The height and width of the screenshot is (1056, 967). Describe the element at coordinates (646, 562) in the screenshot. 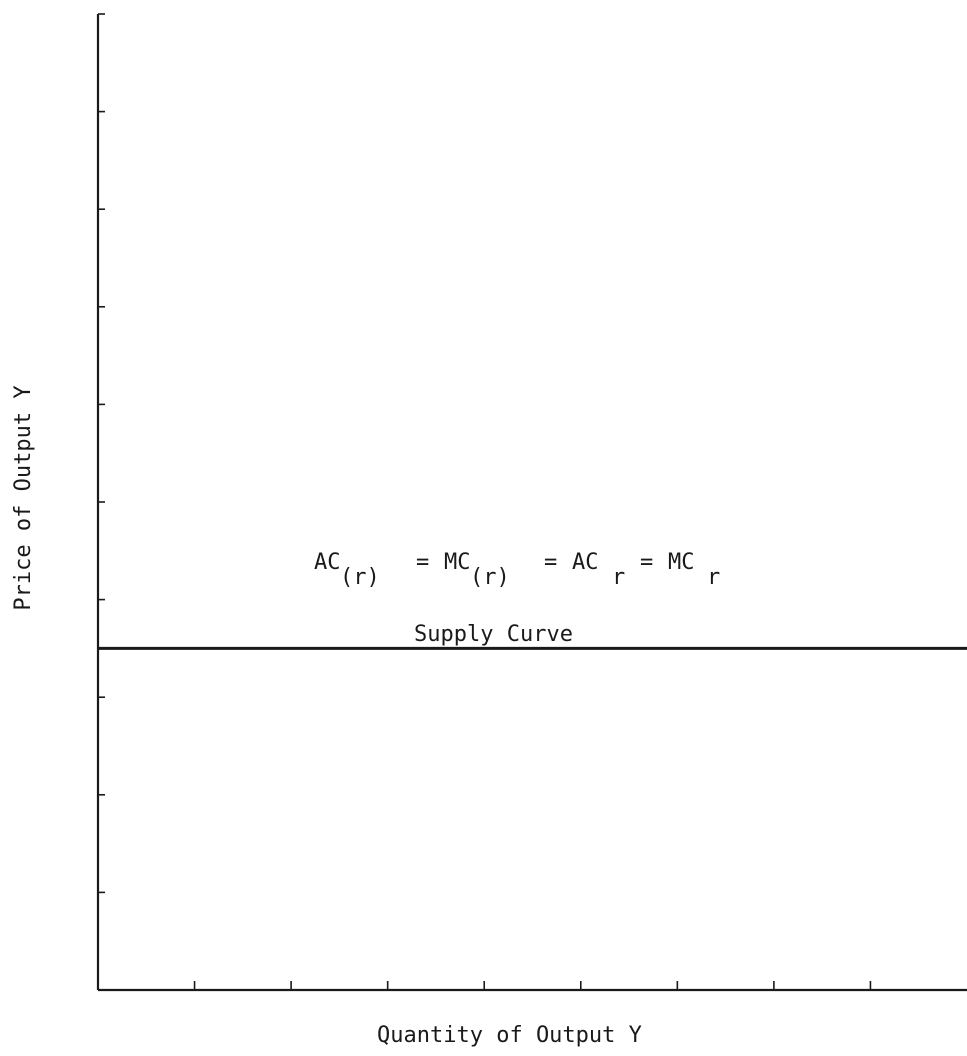

I see `equals-3: =` at that location.